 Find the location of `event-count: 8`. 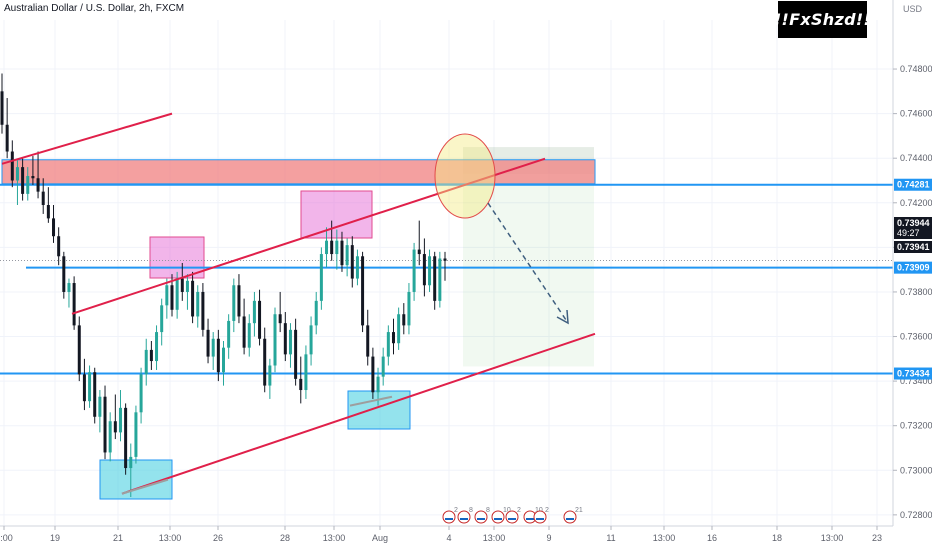

event-count: 8 is located at coordinates (471, 510).